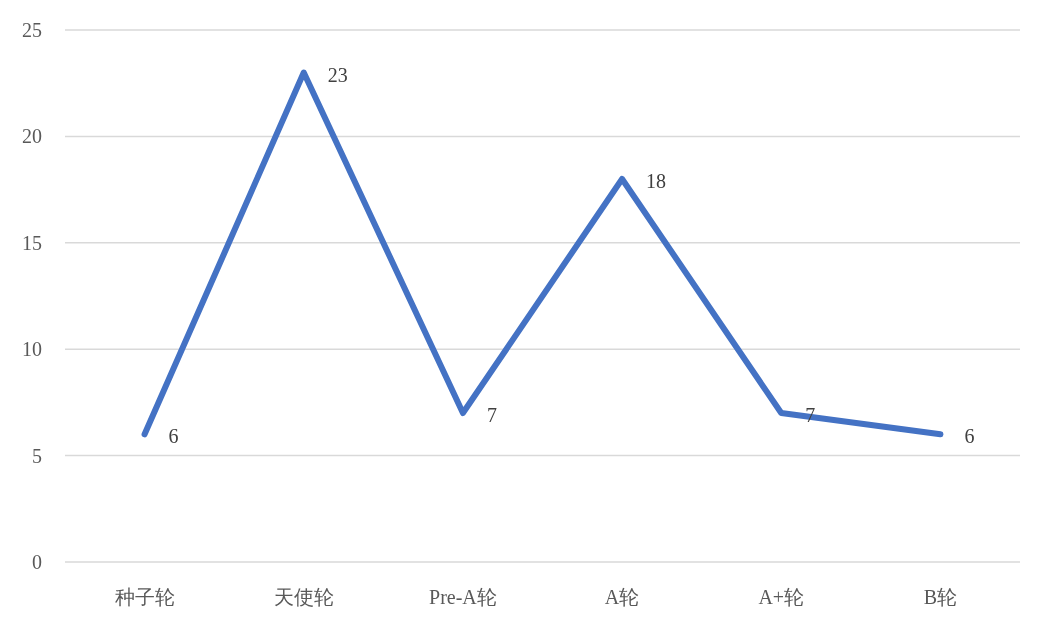  I want to click on x-tick-label: B轮, so click(940, 597).